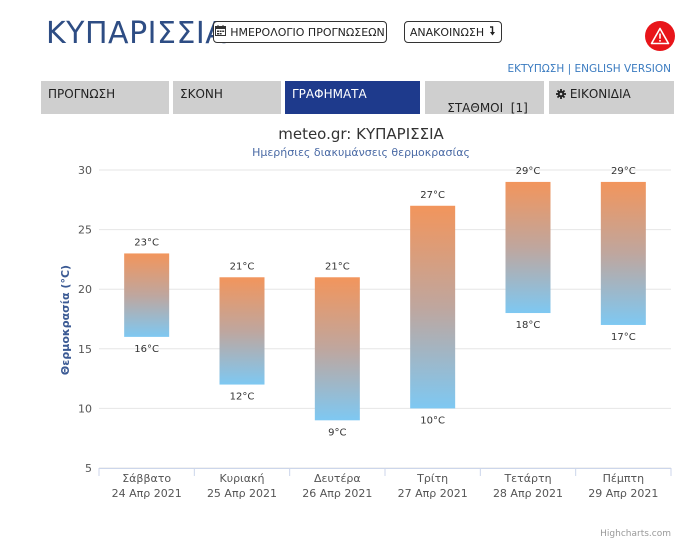 This screenshot has width=687, height=550. What do you see at coordinates (307, 32) in the screenshot?
I see `forecast-calendar-label: ΗΜΕΡΟΛΟΓΙΟ ΠΡΟΓΝΩΣΕΩΝ` at bounding box center [307, 32].